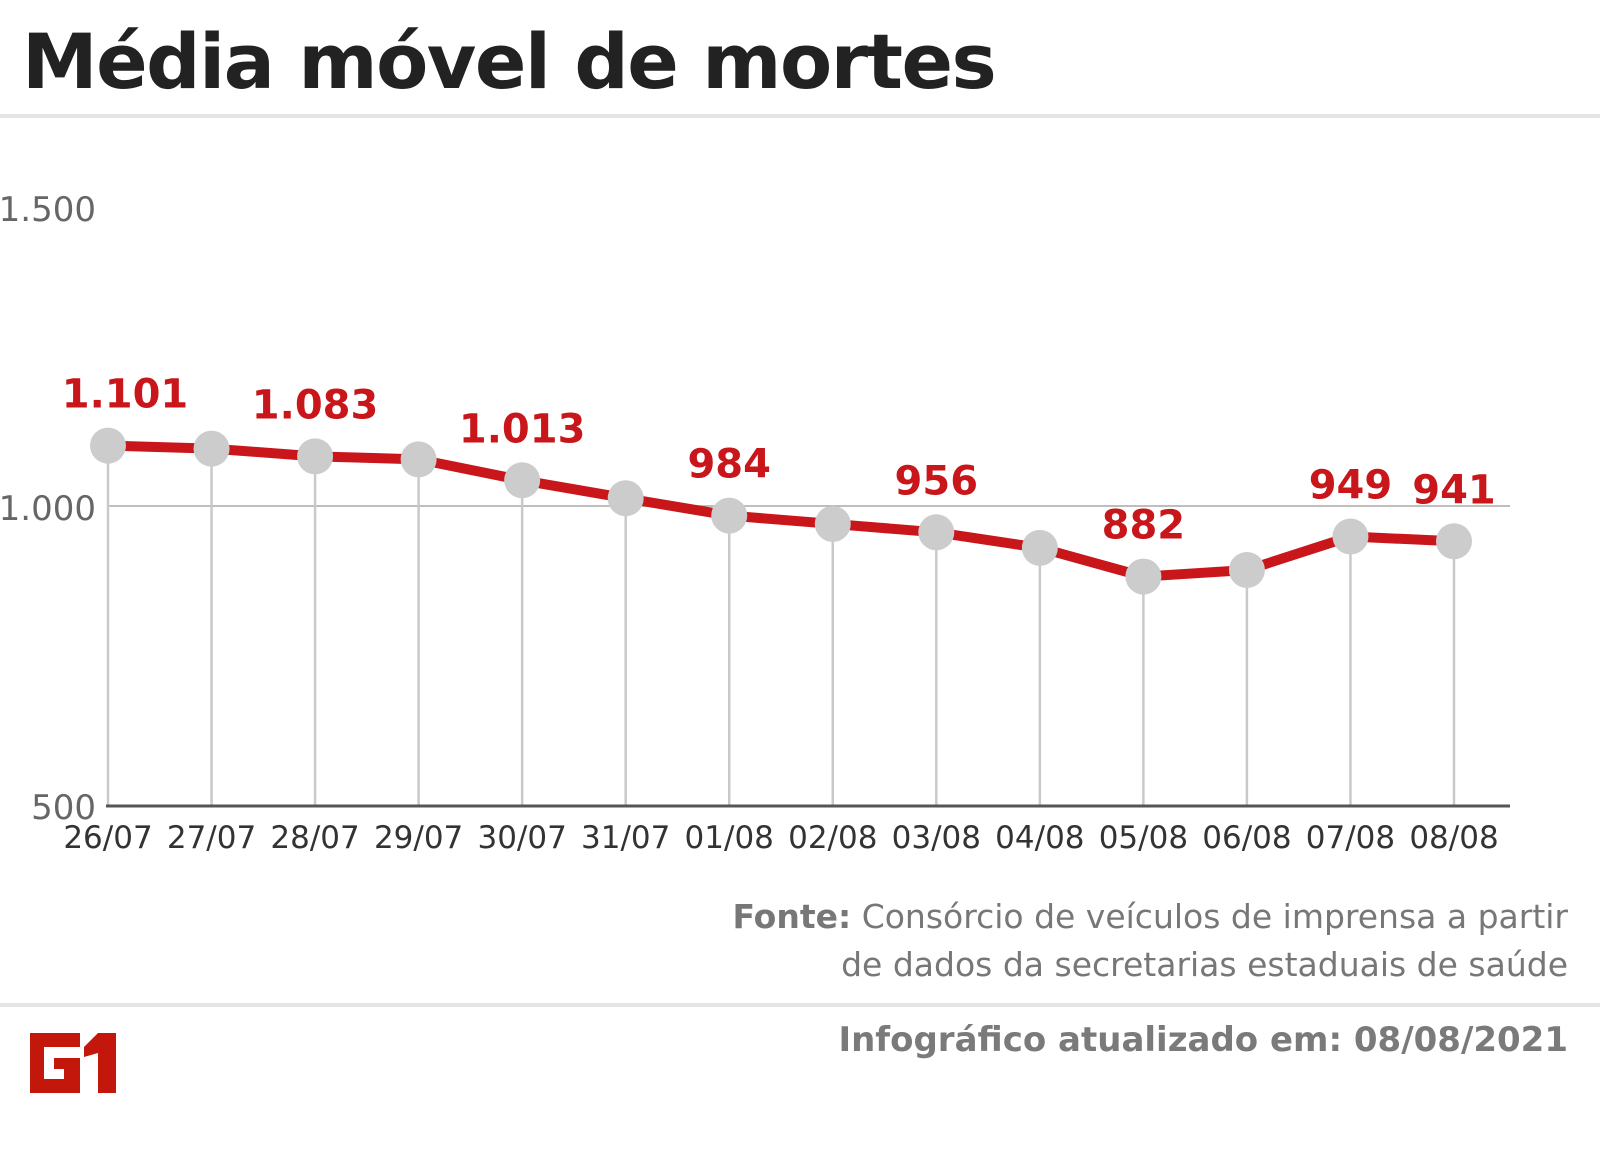 Image resolution: width=1600 pixels, height=1150 pixels. Describe the element at coordinates (625, 838) in the screenshot. I see `x-tick-label: 31/07` at that location.